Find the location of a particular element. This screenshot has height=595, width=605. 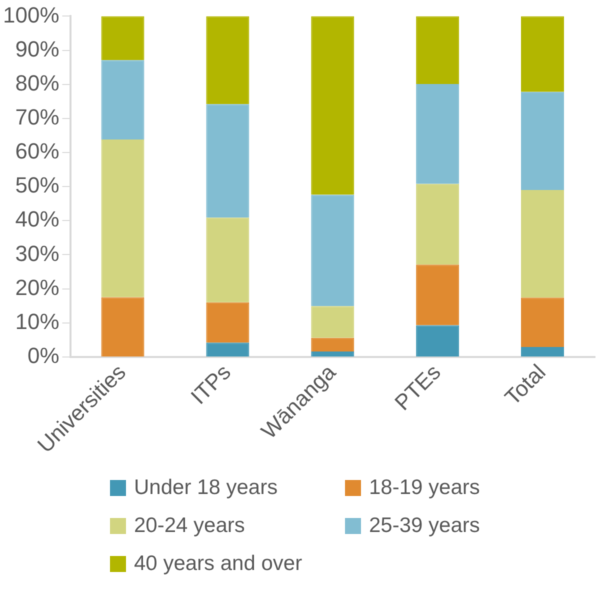

y-tick-label: 70% is located at coordinates (37, 117).